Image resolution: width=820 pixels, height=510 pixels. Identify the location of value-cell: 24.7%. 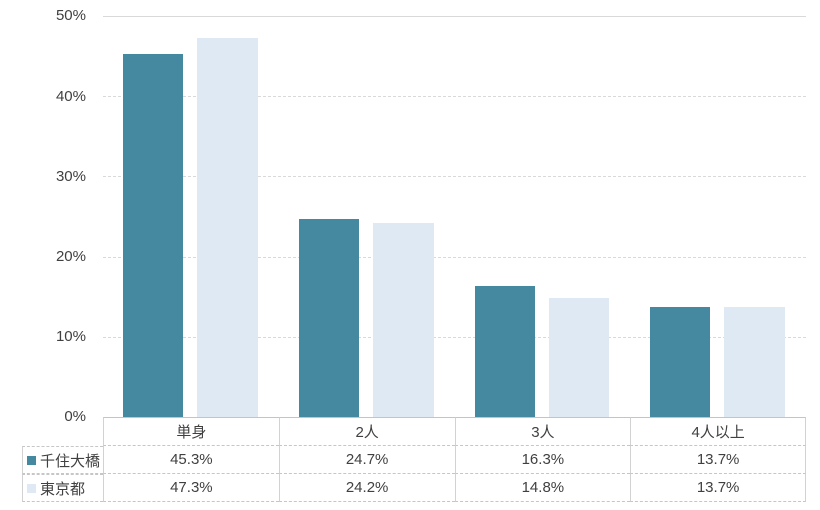
(366, 460).